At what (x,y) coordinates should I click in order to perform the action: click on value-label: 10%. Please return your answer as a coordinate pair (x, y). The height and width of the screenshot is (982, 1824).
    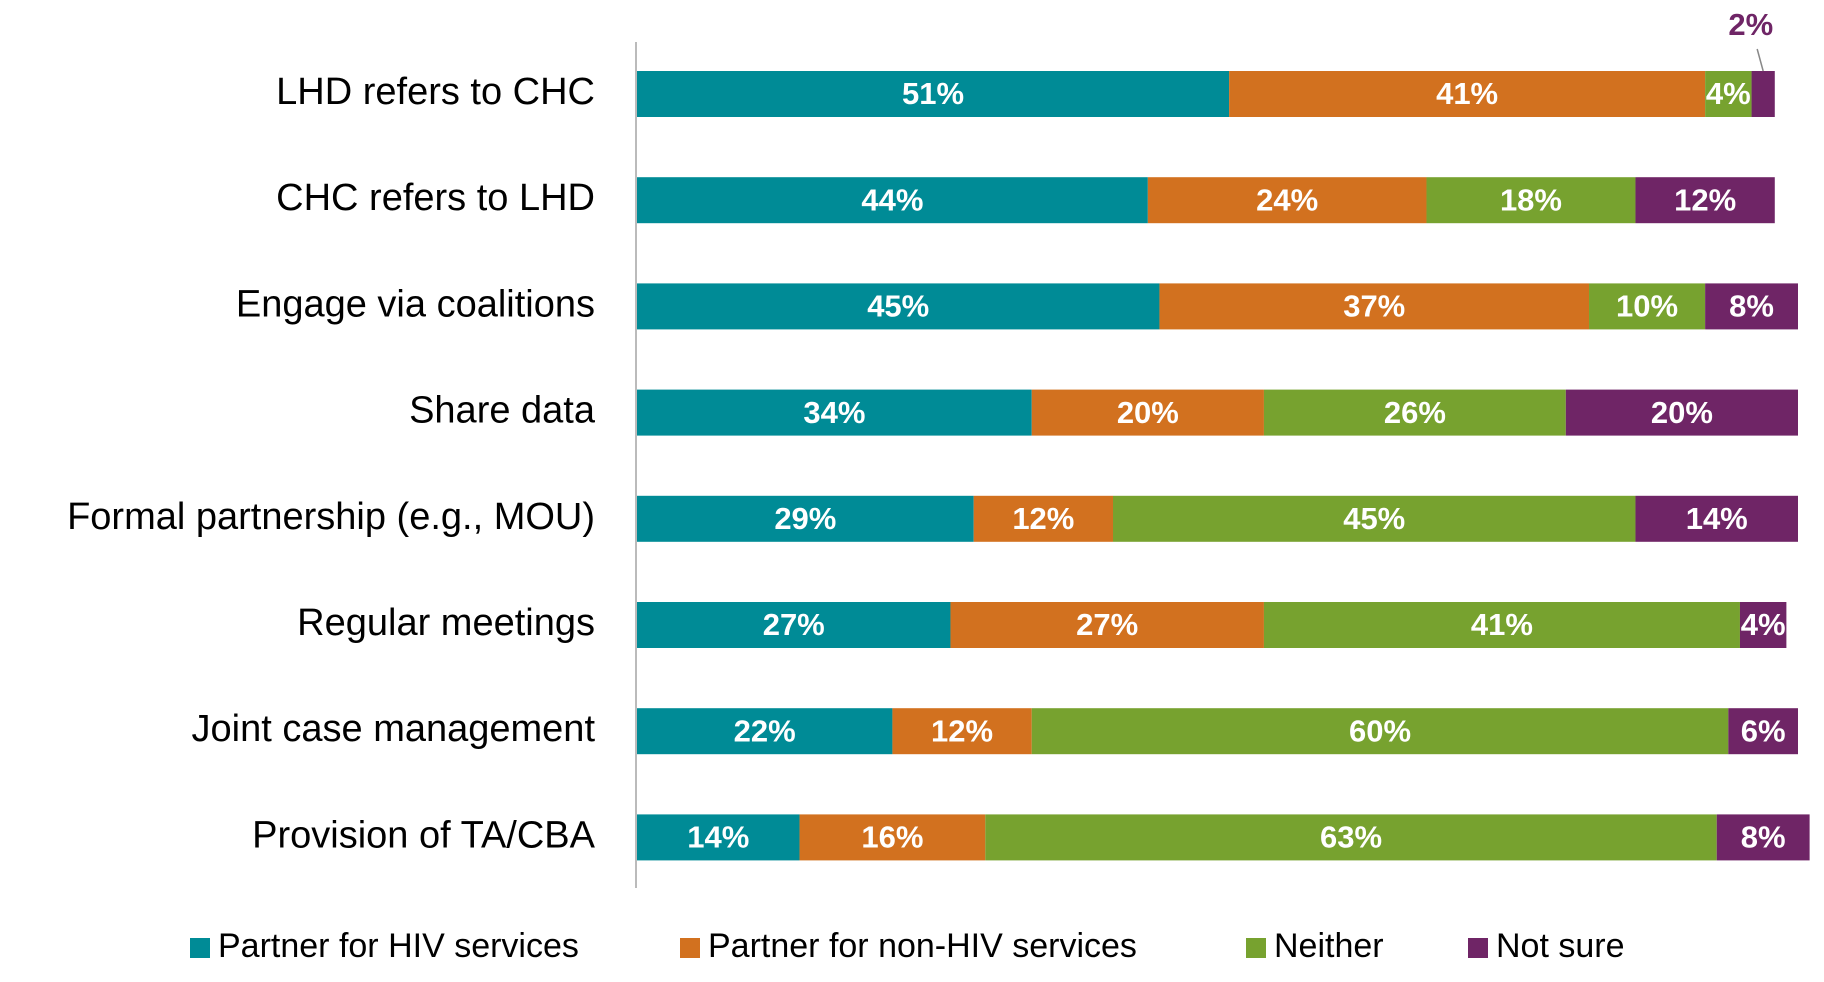
    Looking at the image, I should click on (1647, 306).